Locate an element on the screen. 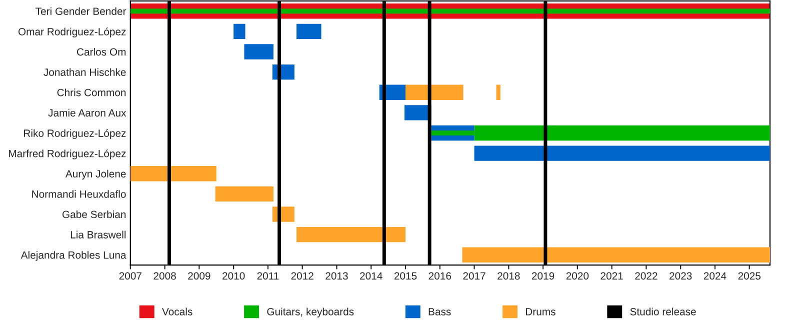 This screenshot has height=324, width=800. x-tick-label: 2010 is located at coordinates (233, 276).